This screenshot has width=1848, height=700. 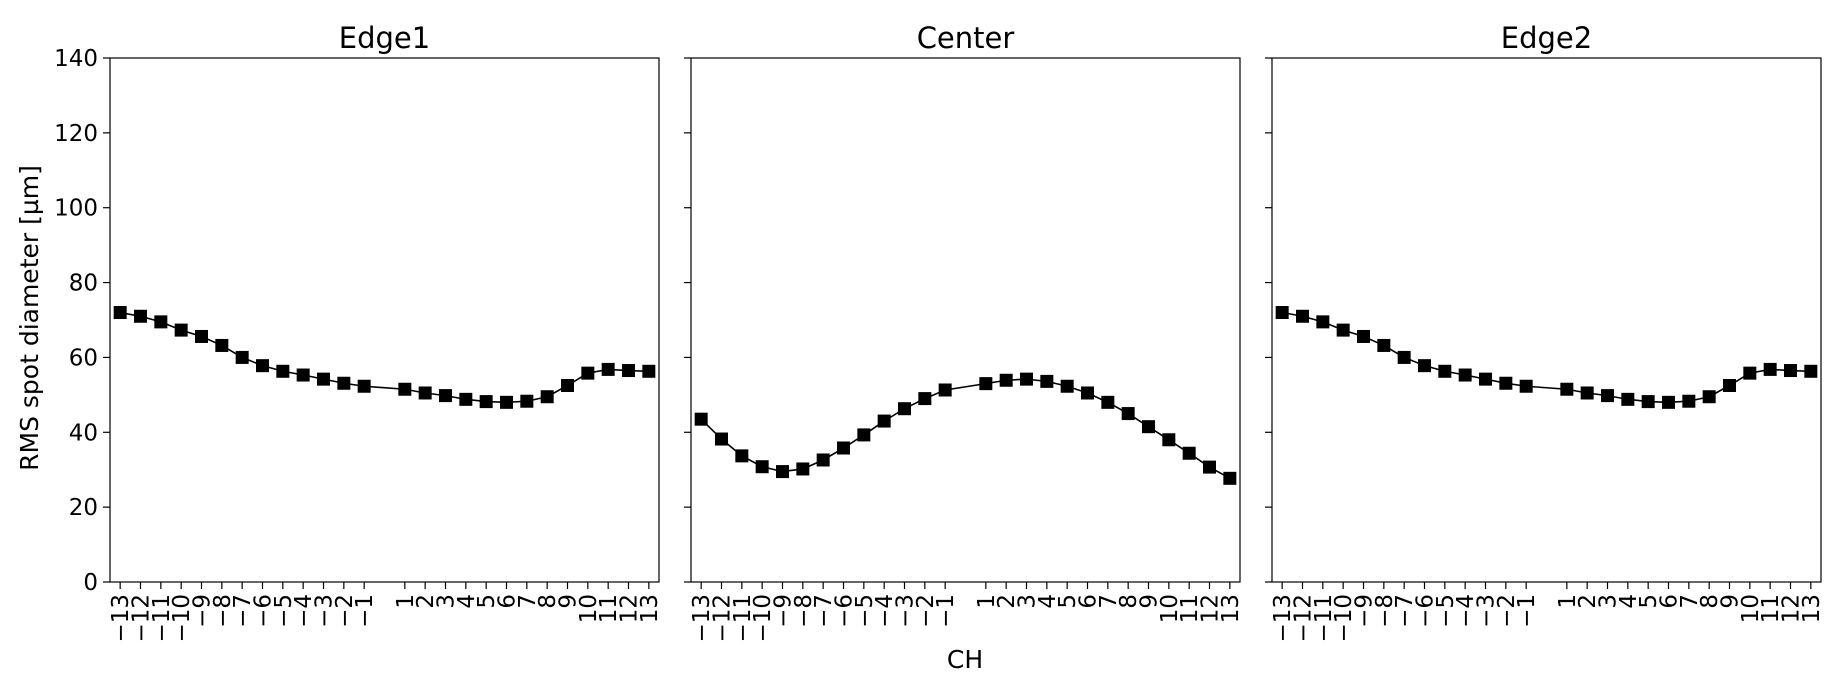 I want to click on x-tick-label: −4, so click(x=304, y=611).